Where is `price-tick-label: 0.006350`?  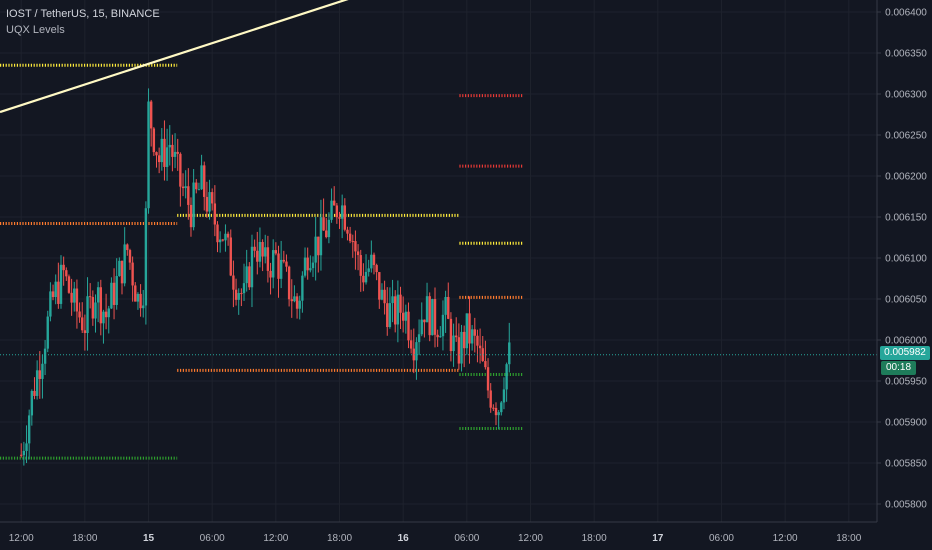 price-tick-label: 0.006350 is located at coordinates (906, 54).